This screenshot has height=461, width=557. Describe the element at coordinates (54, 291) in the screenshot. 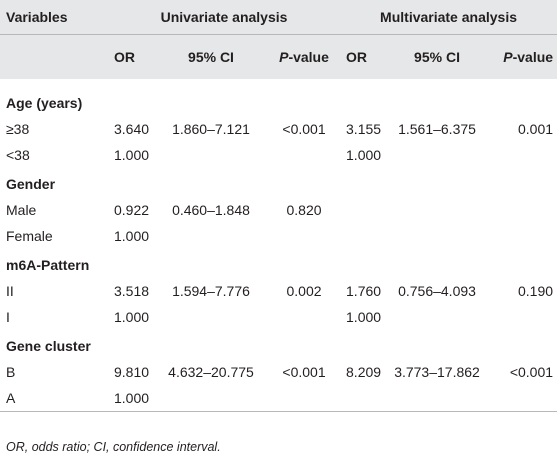

I see `row-label: II` at that location.